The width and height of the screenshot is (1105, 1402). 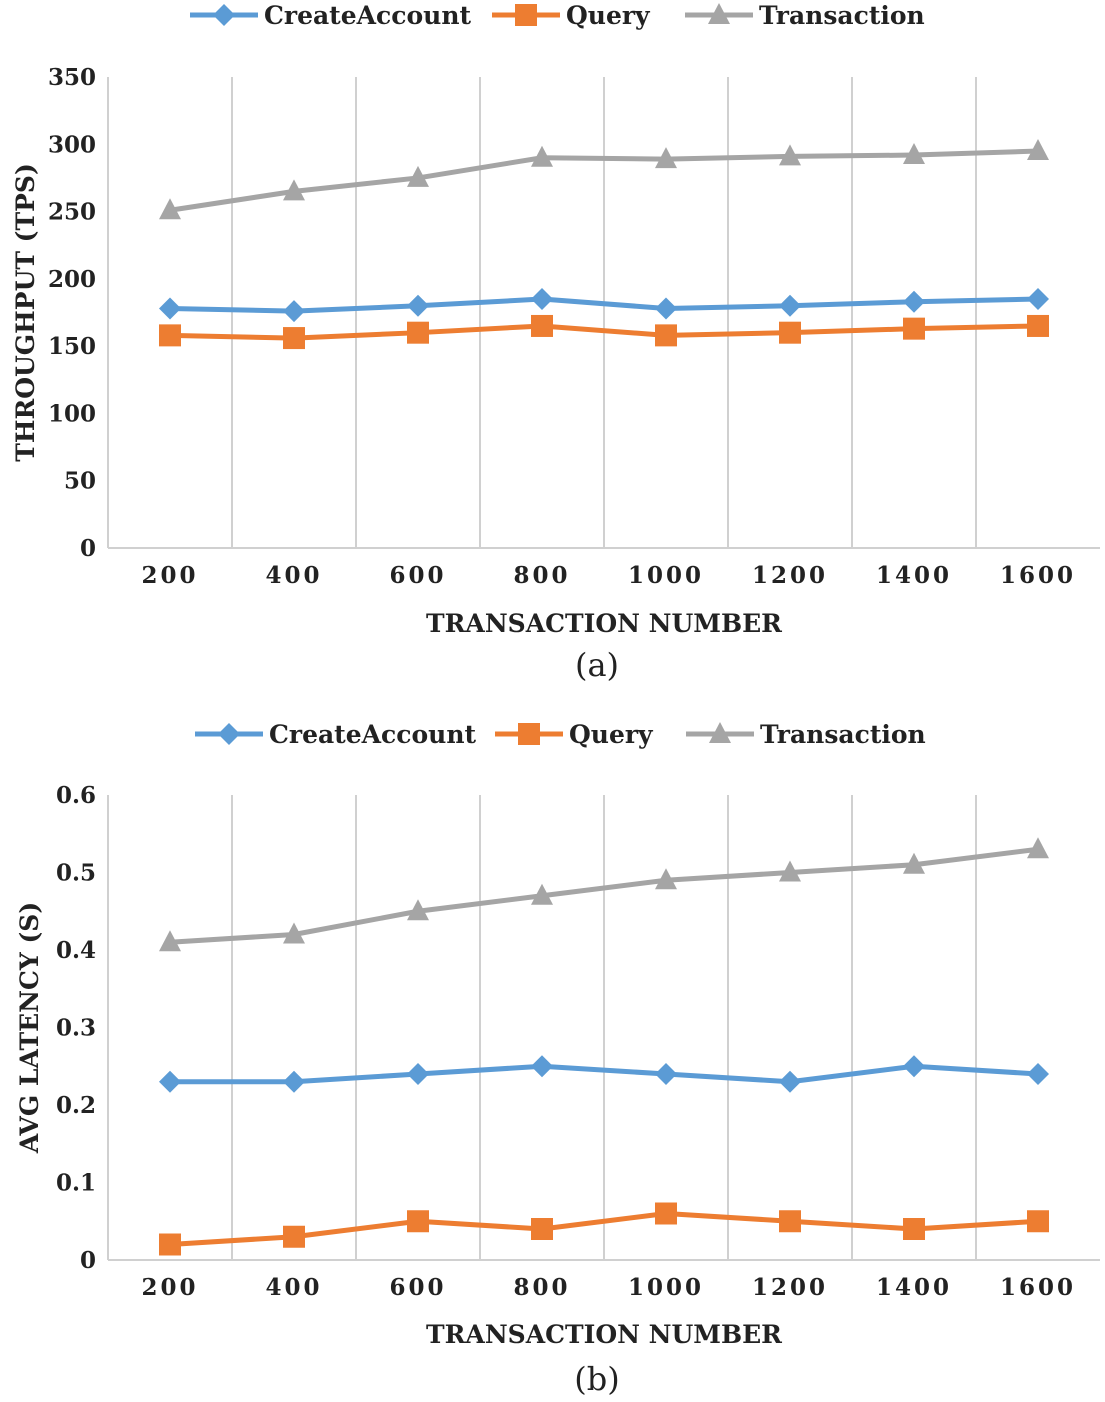 I want to click on y-tick-label: 0.2, so click(x=76, y=1105).